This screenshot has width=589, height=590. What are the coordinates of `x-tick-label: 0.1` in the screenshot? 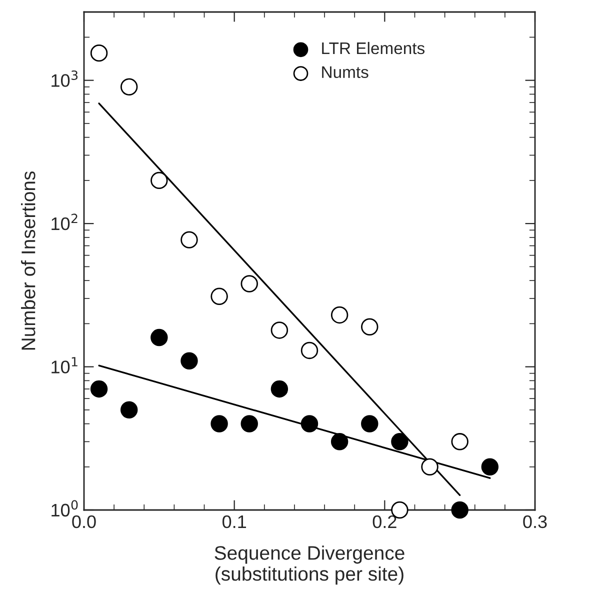 It's located at (234, 521).